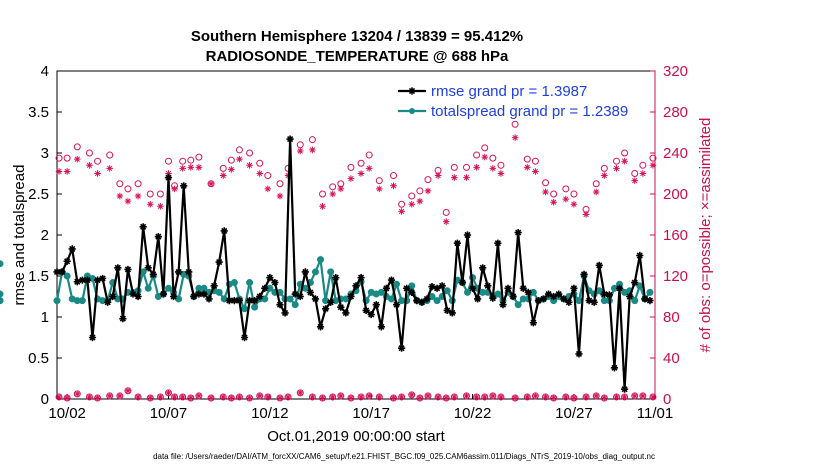 The height and width of the screenshot is (470, 830). Describe the element at coordinates (671, 317) in the screenshot. I see `y-right-tick-label: 80` at that location.